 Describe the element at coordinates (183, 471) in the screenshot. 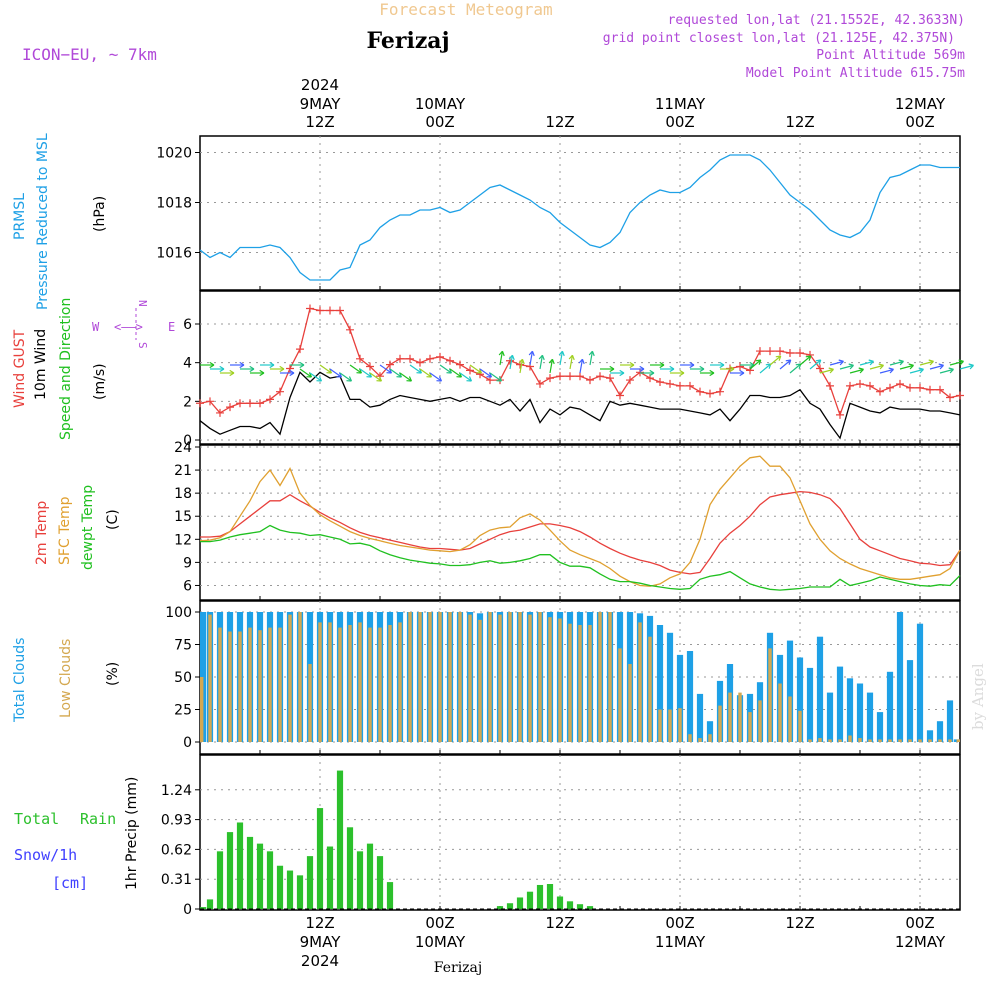

I see `y-tick-label: 21` at that location.